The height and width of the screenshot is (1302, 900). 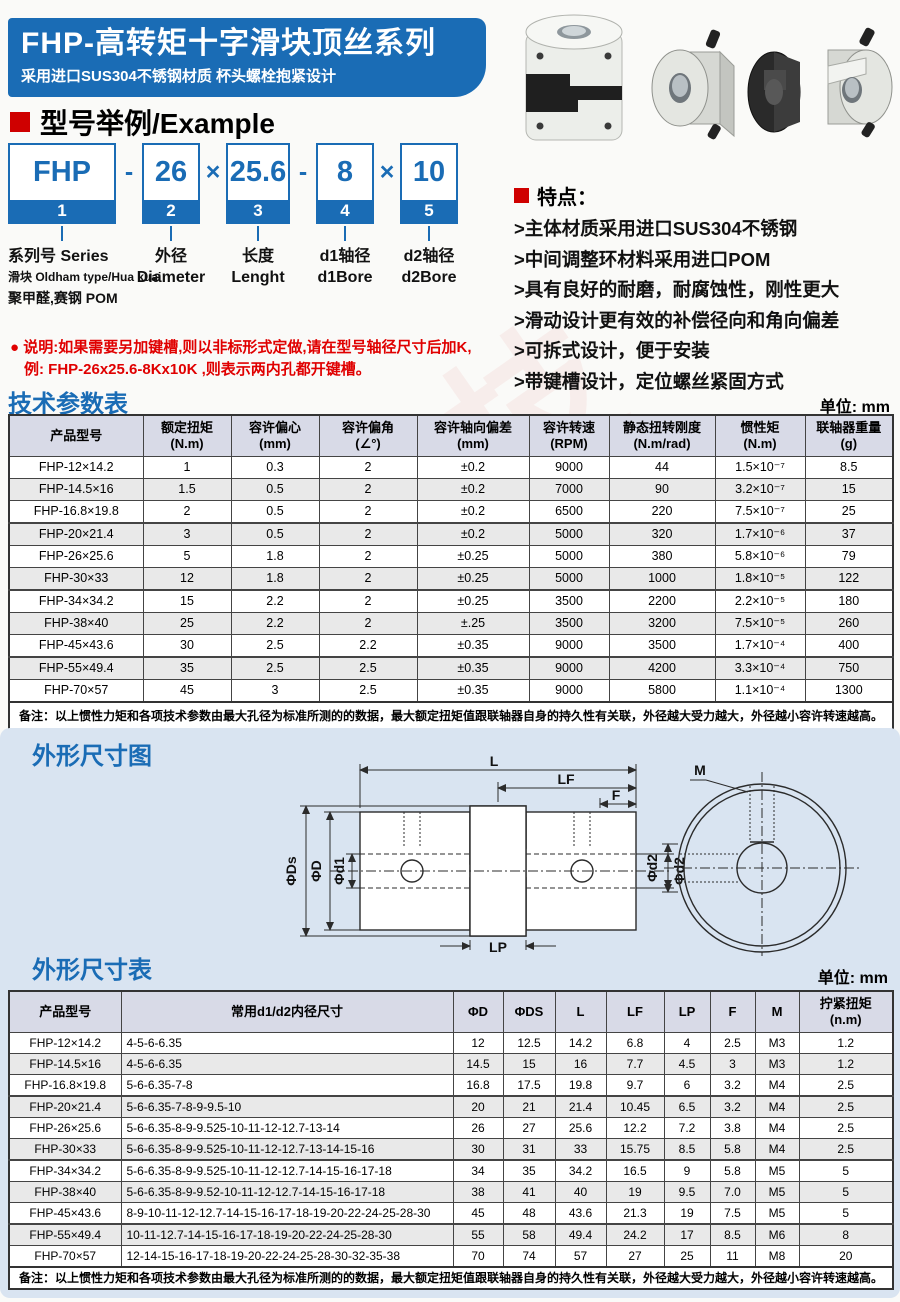 I want to click on model-cell: FHP-45×43.6, so click(x=65, y=1213).